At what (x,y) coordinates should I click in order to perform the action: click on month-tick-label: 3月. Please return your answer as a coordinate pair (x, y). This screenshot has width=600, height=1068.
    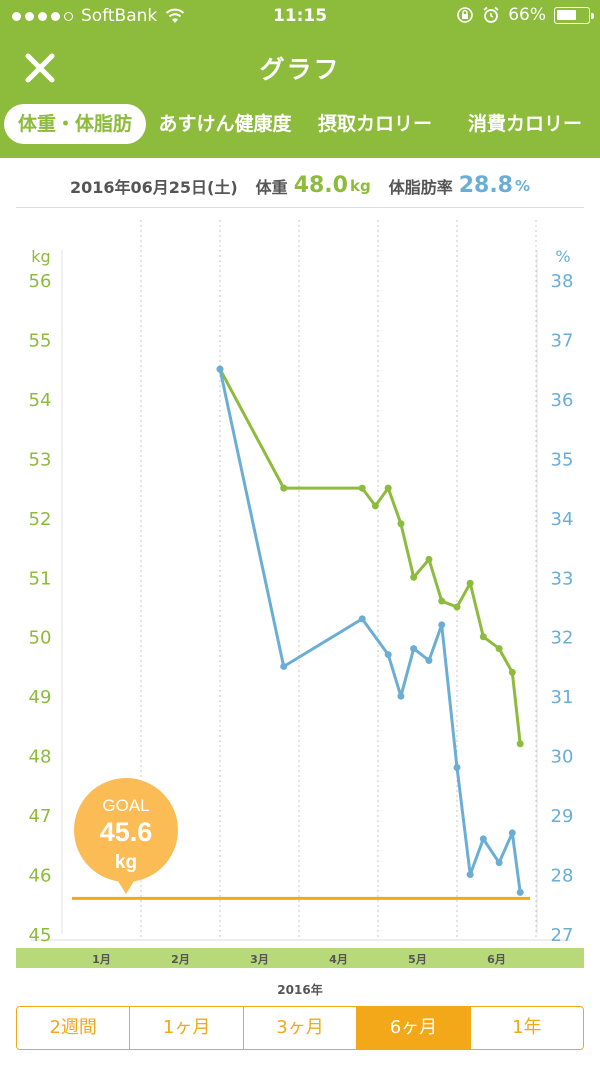
    Looking at the image, I should click on (259, 959).